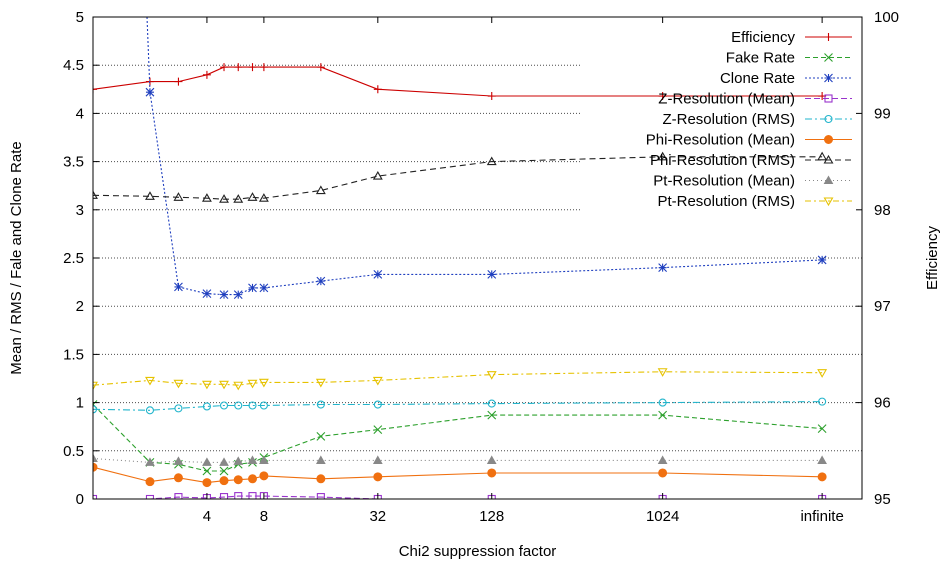 The height and width of the screenshot is (568, 946). I want to click on y2-axis-label: Efficiency, so click(932, 258).